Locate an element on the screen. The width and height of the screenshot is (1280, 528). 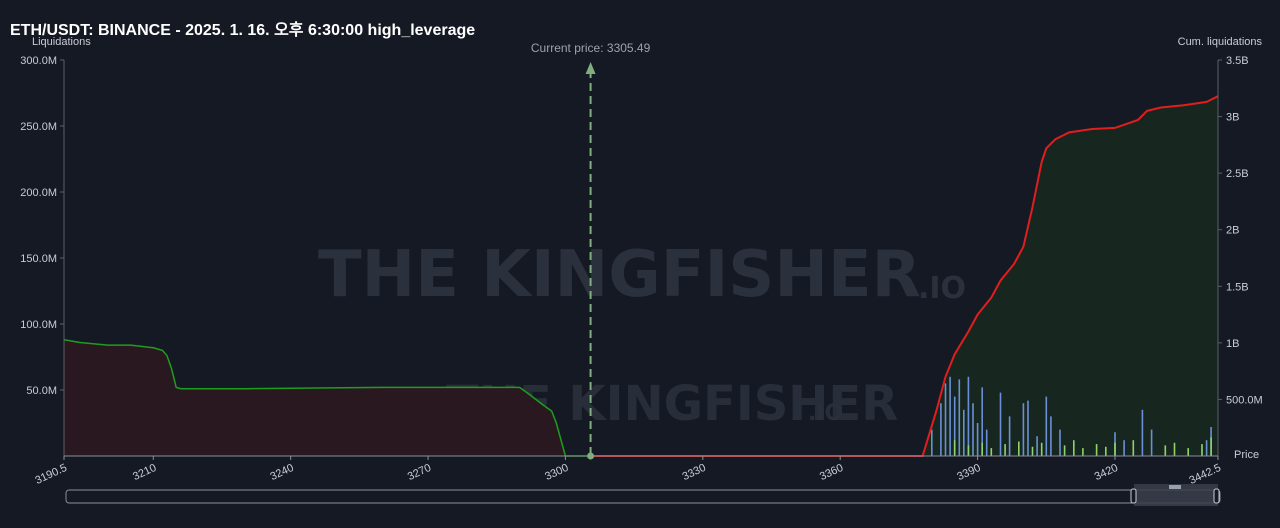
range-slider is located at coordinates (643, 495).